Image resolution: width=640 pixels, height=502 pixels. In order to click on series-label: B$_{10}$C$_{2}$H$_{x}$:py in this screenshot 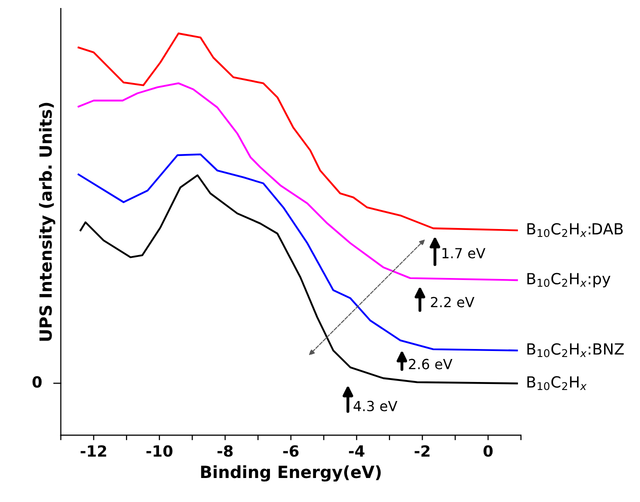, I will do `click(568, 280)`.